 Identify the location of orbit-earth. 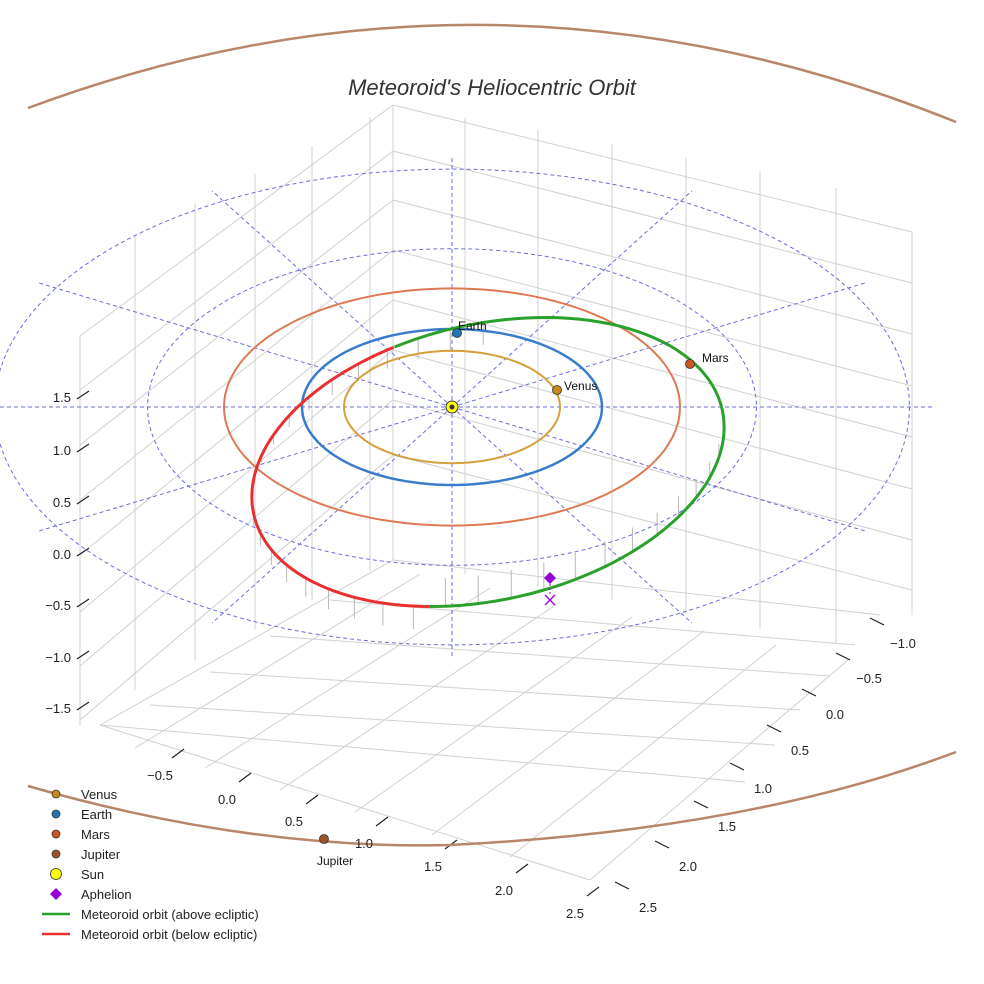
(452, 407).